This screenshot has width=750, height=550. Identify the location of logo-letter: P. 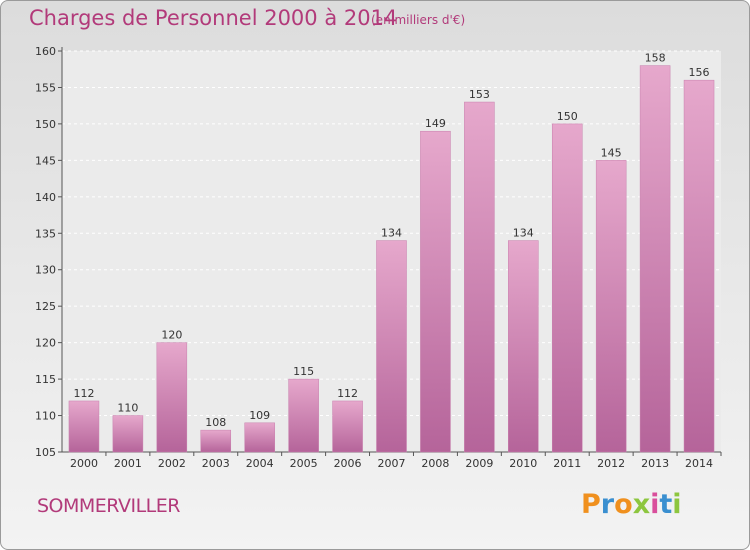
(591, 504).